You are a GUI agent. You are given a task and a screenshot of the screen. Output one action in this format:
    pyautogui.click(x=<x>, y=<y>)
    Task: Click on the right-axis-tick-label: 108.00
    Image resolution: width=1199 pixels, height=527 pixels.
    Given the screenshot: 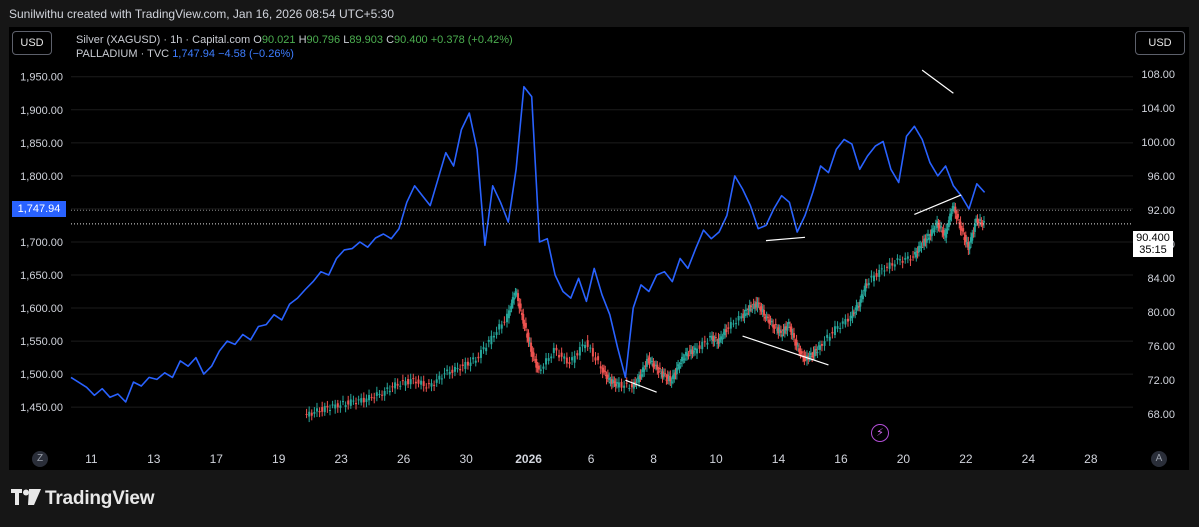 What is the action you would take?
    pyautogui.click(x=1158, y=75)
    